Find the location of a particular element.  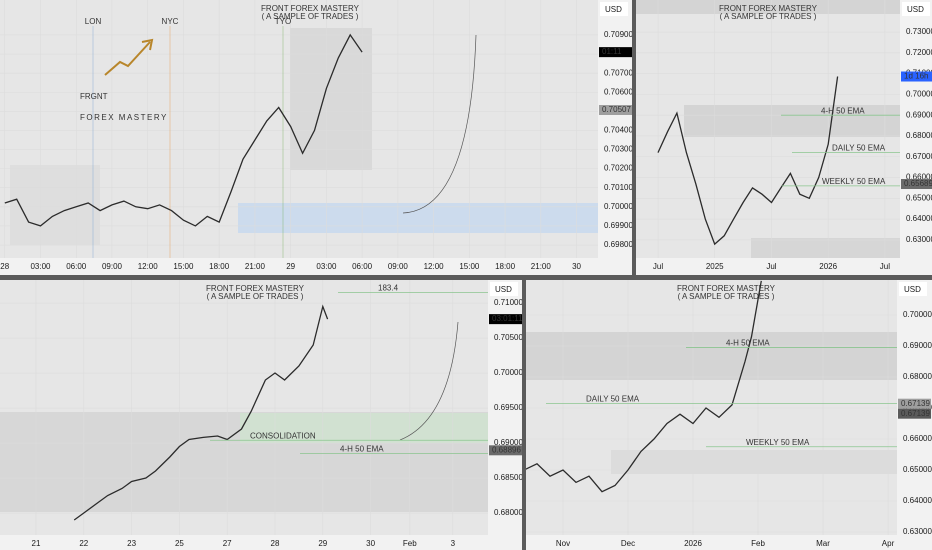

y-tick-label: 0.71000 is located at coordinates (508, 302).